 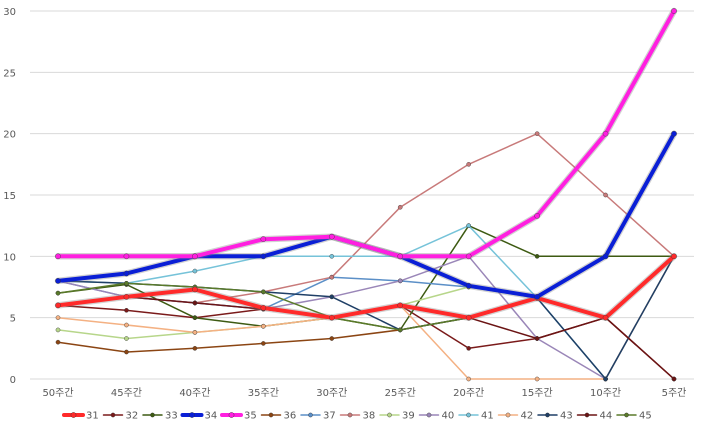 What do you see at coordinates (132, 416) in the screenshot?
I see `legend-label: 32` at bounding box center [132, 416].